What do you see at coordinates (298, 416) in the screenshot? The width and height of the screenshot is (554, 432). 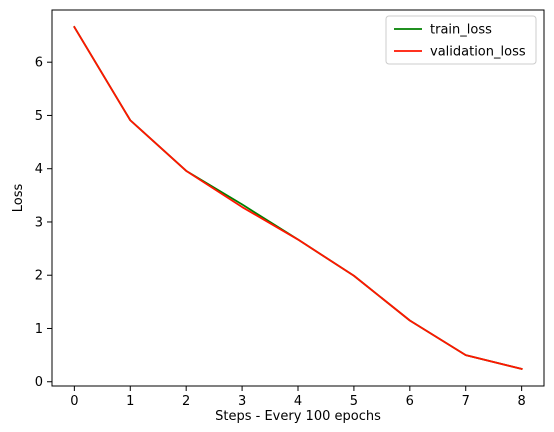 I see `x-axis-label: Steps - Every 100 epochs` at bounding box center [298, 416].